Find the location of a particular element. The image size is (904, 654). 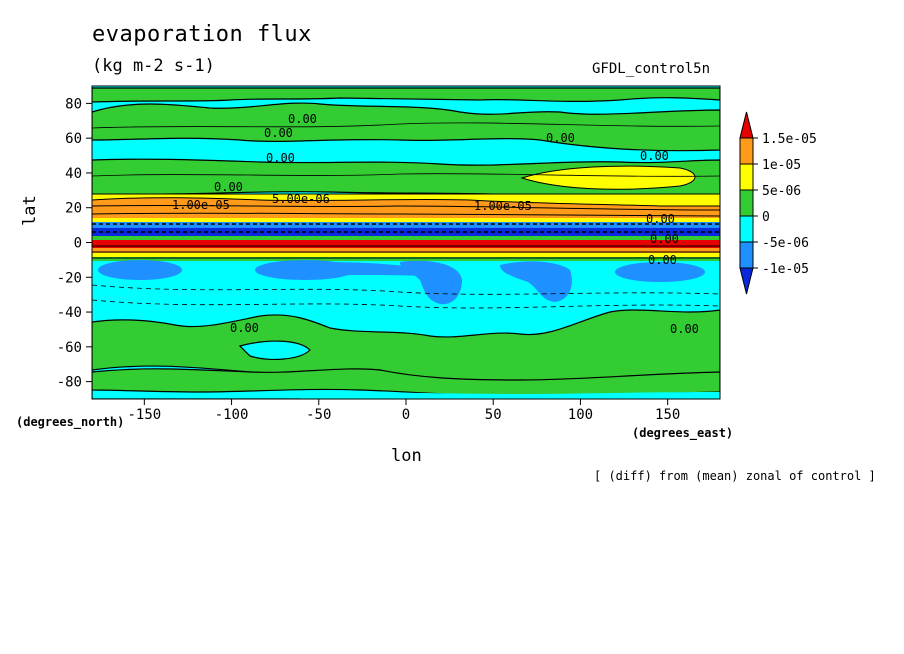

colorbar-under-triangle is located at coordinates (746, 281).